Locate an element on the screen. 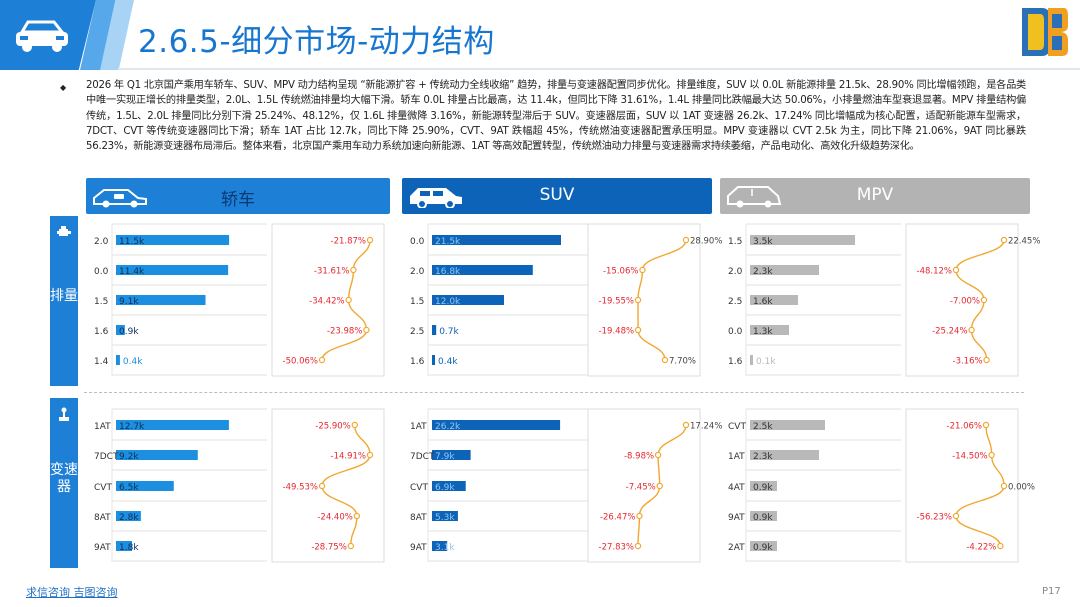 The width and height of the screenshot is (1080, 607). category-label: 9AT is located at coordinates (736, 518).